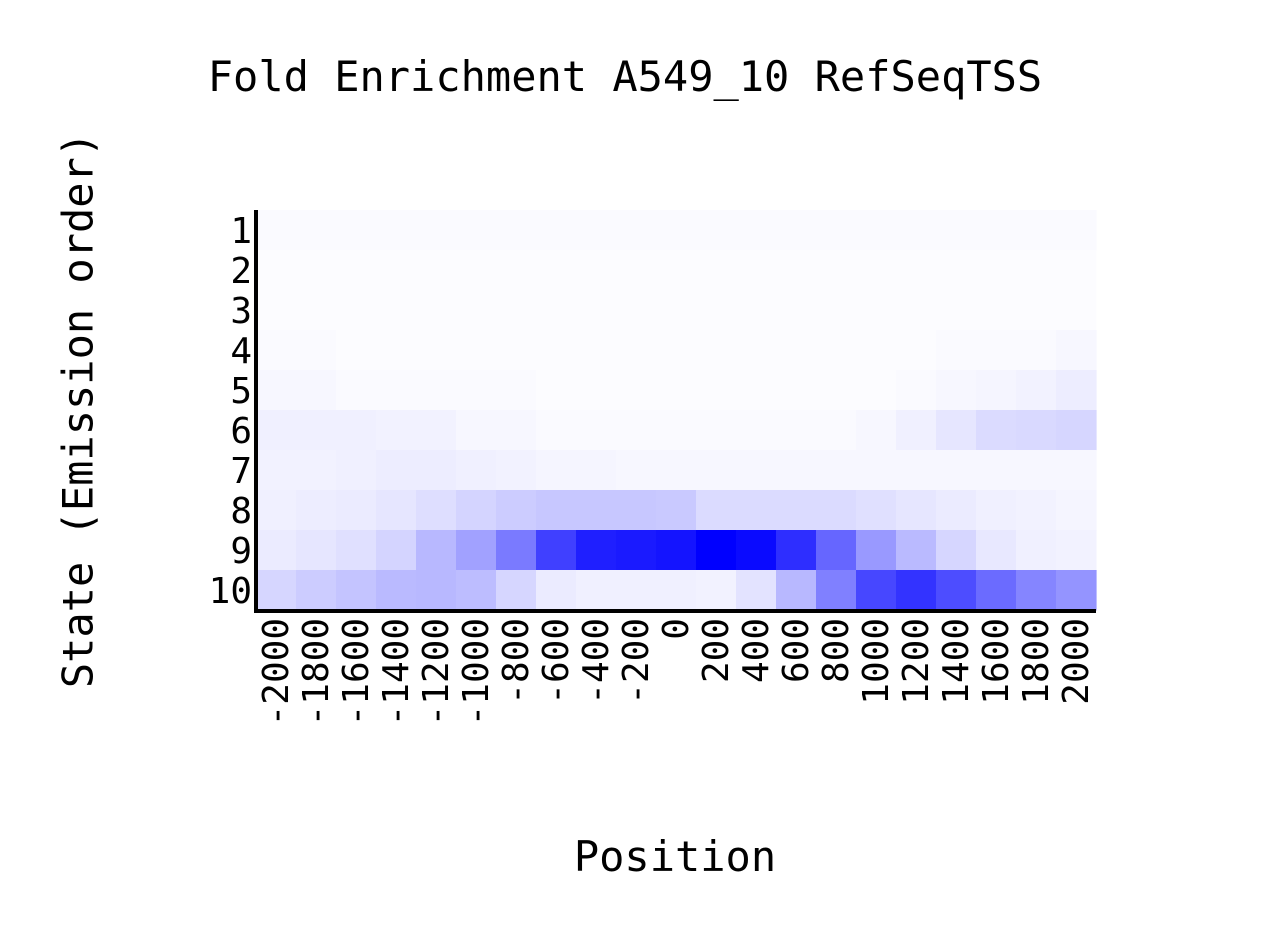  Describe the element at coordinates (241, 231) in the screenshot. I see `y-tick-label: 1` at that location.